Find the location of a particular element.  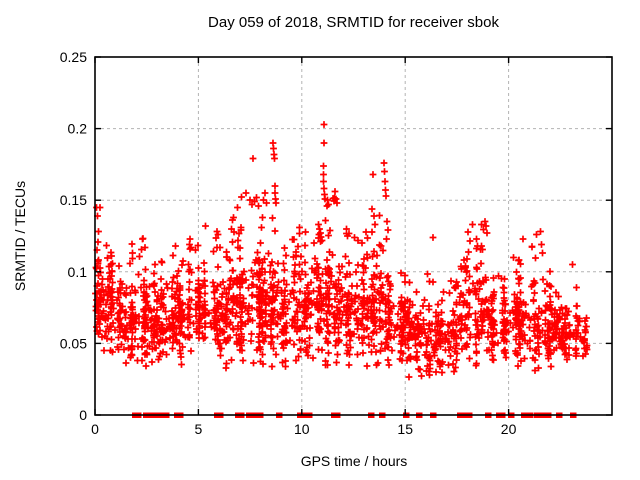

x-tick-label: 10 is located at coordinates (302, 429).